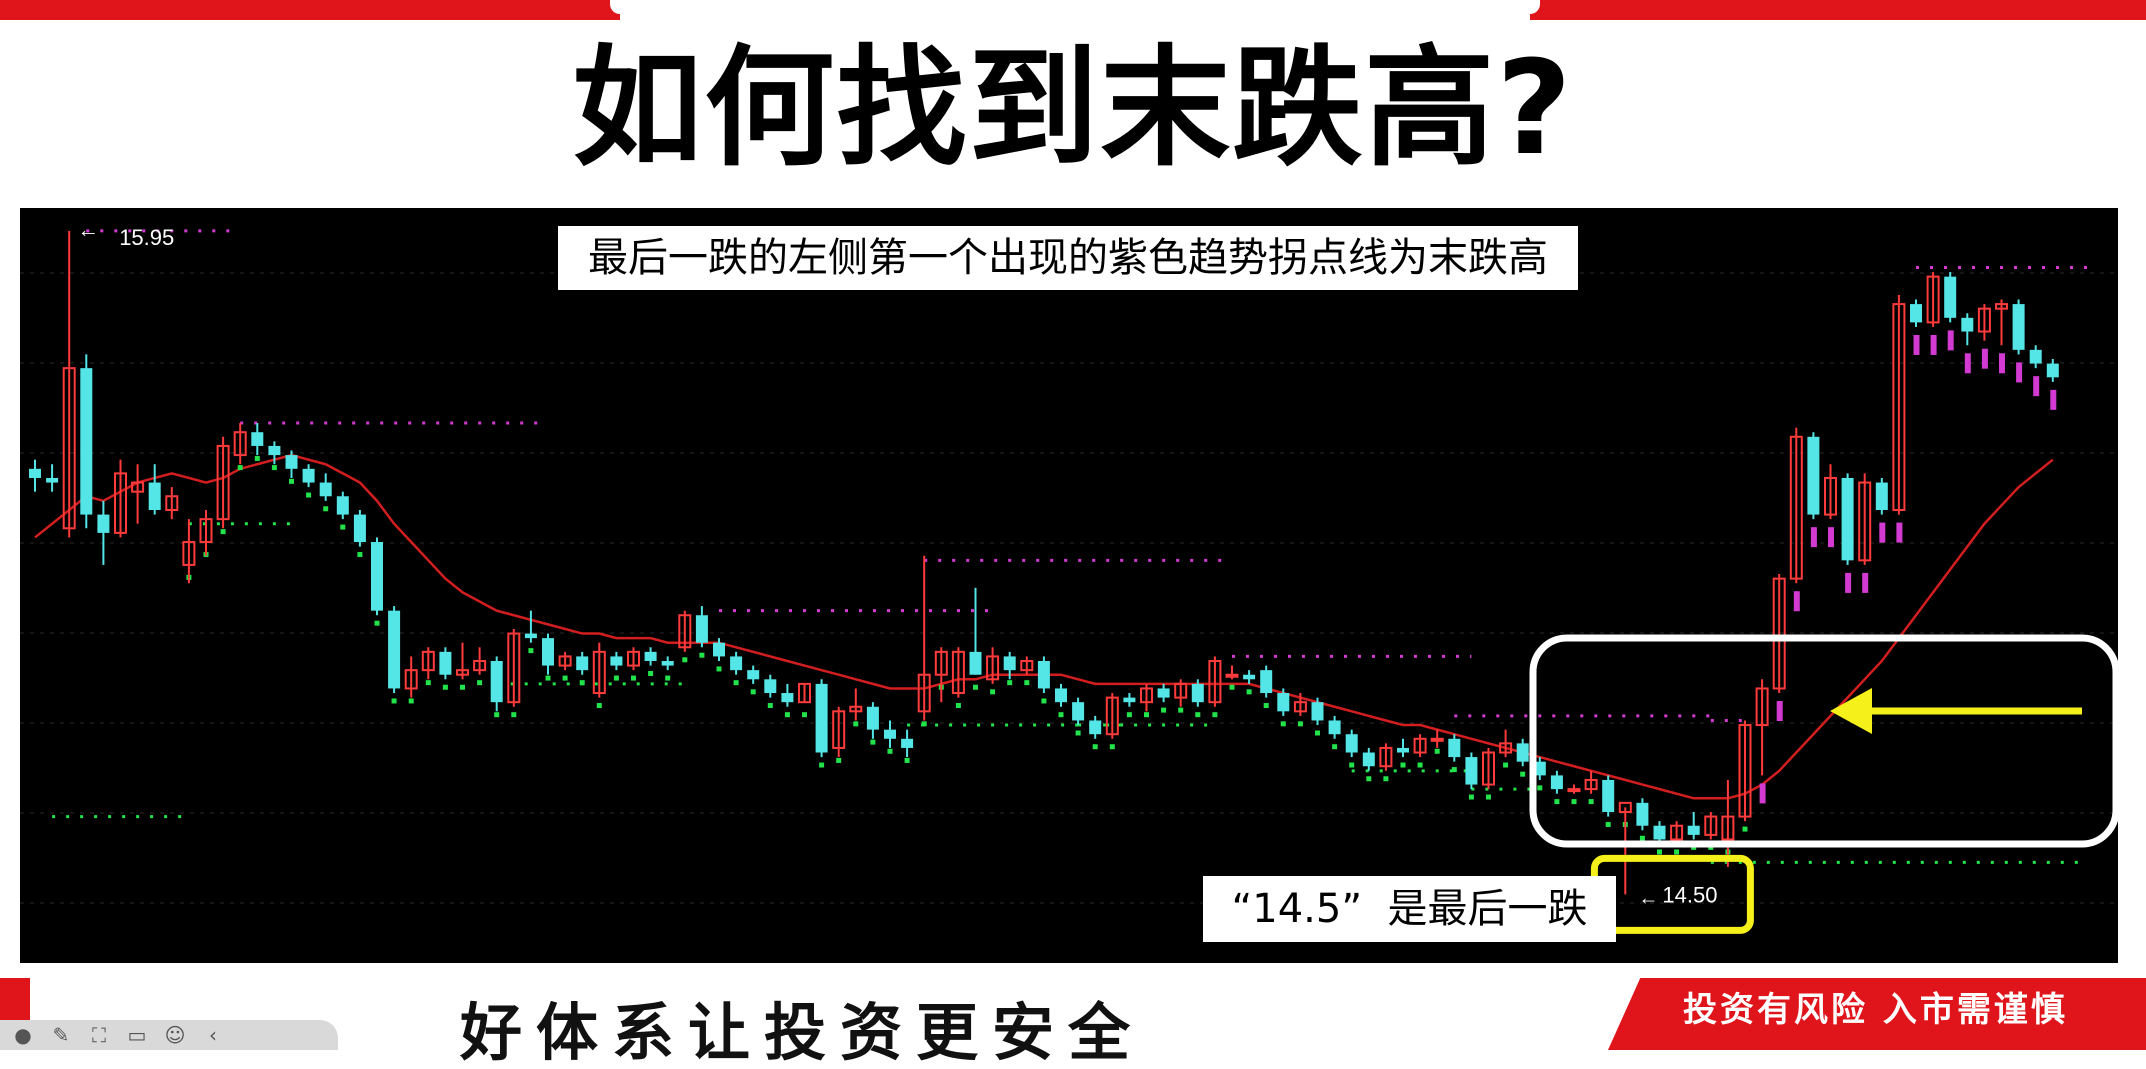  Describe the element at coordinates (175, 1035) in the screenshot. I see `emoji-icon: ☺` at that location.